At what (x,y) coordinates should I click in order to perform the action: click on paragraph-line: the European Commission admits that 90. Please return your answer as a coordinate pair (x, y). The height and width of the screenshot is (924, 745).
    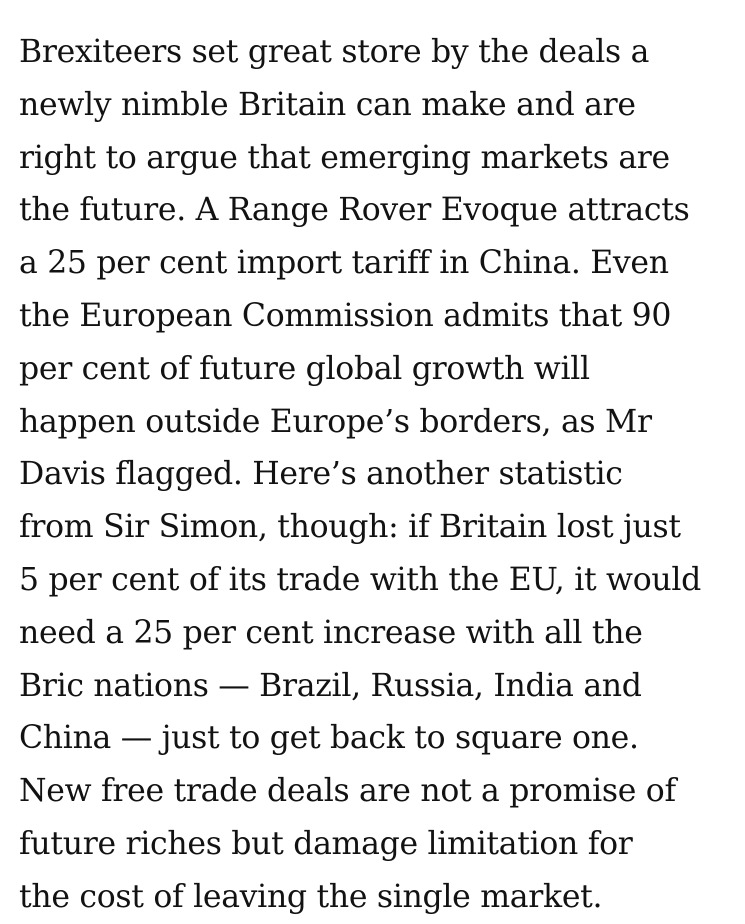
    Looking at the image, I should click on (345, 315).